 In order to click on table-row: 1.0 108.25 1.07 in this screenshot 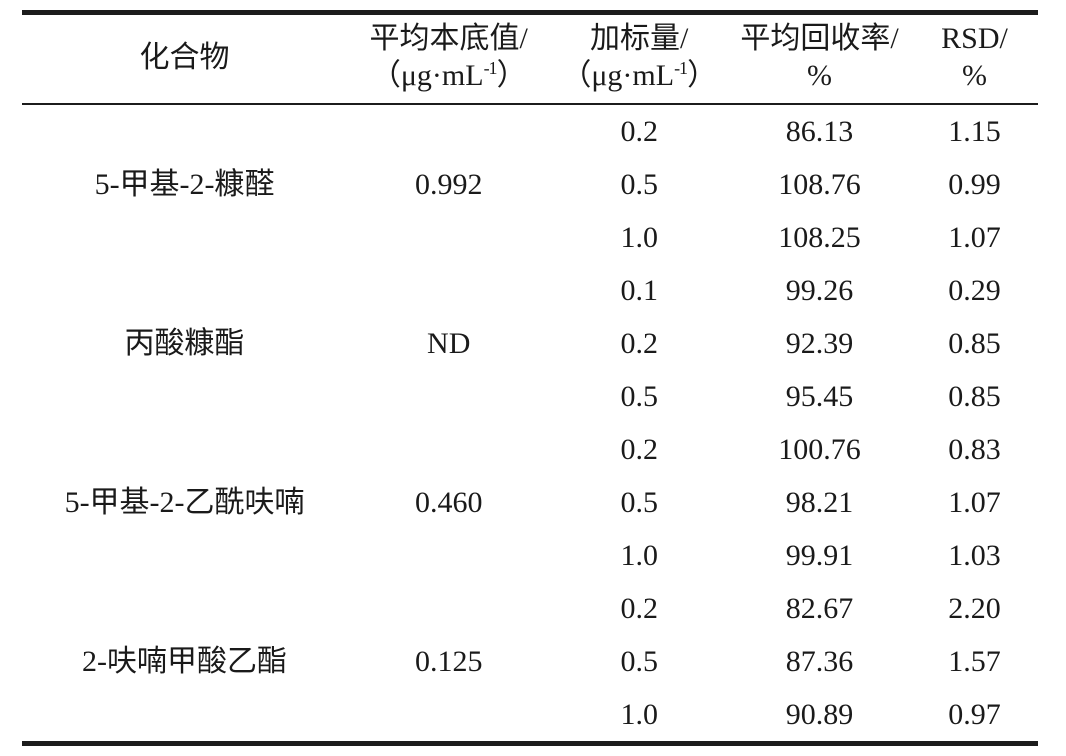, I will do `click(530, 237)`.